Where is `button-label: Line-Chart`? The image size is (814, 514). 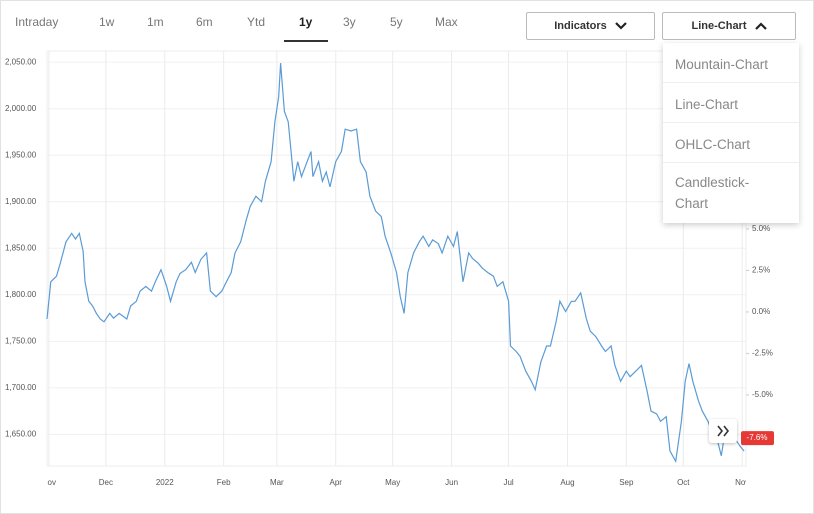
button-label: Line-Chart is located at coordinates (719, 26).